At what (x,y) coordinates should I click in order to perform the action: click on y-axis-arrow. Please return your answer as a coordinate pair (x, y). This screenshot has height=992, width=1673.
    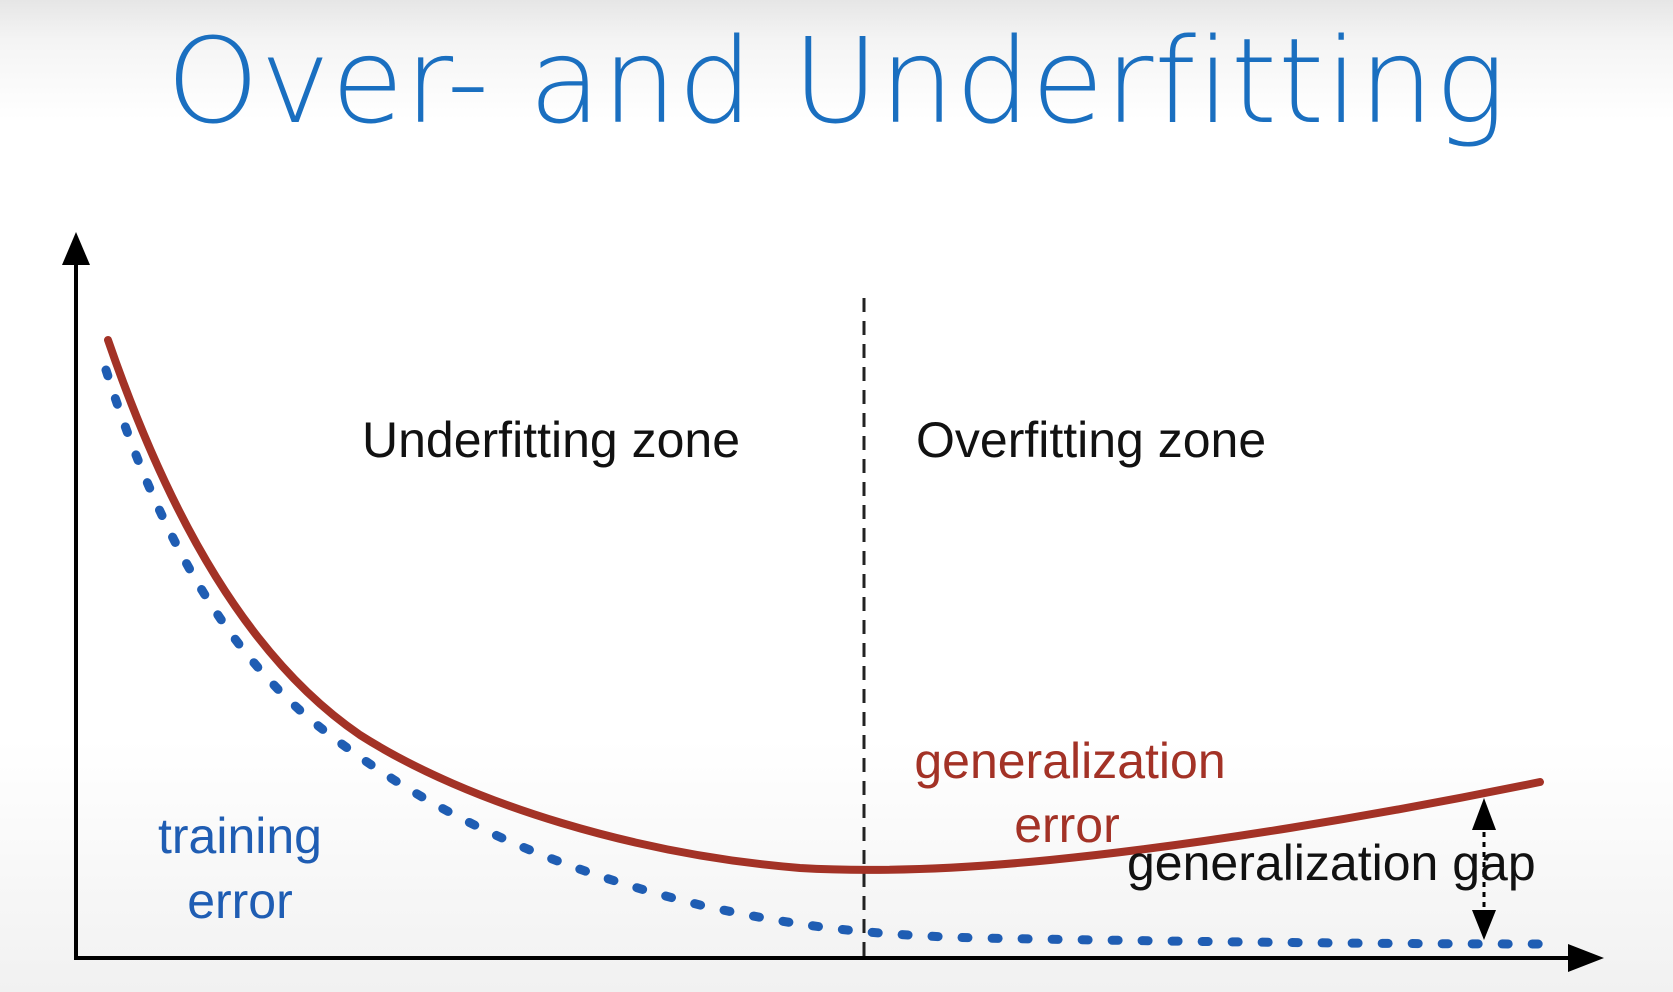
    Looking at the image, I should click on (76, 248).